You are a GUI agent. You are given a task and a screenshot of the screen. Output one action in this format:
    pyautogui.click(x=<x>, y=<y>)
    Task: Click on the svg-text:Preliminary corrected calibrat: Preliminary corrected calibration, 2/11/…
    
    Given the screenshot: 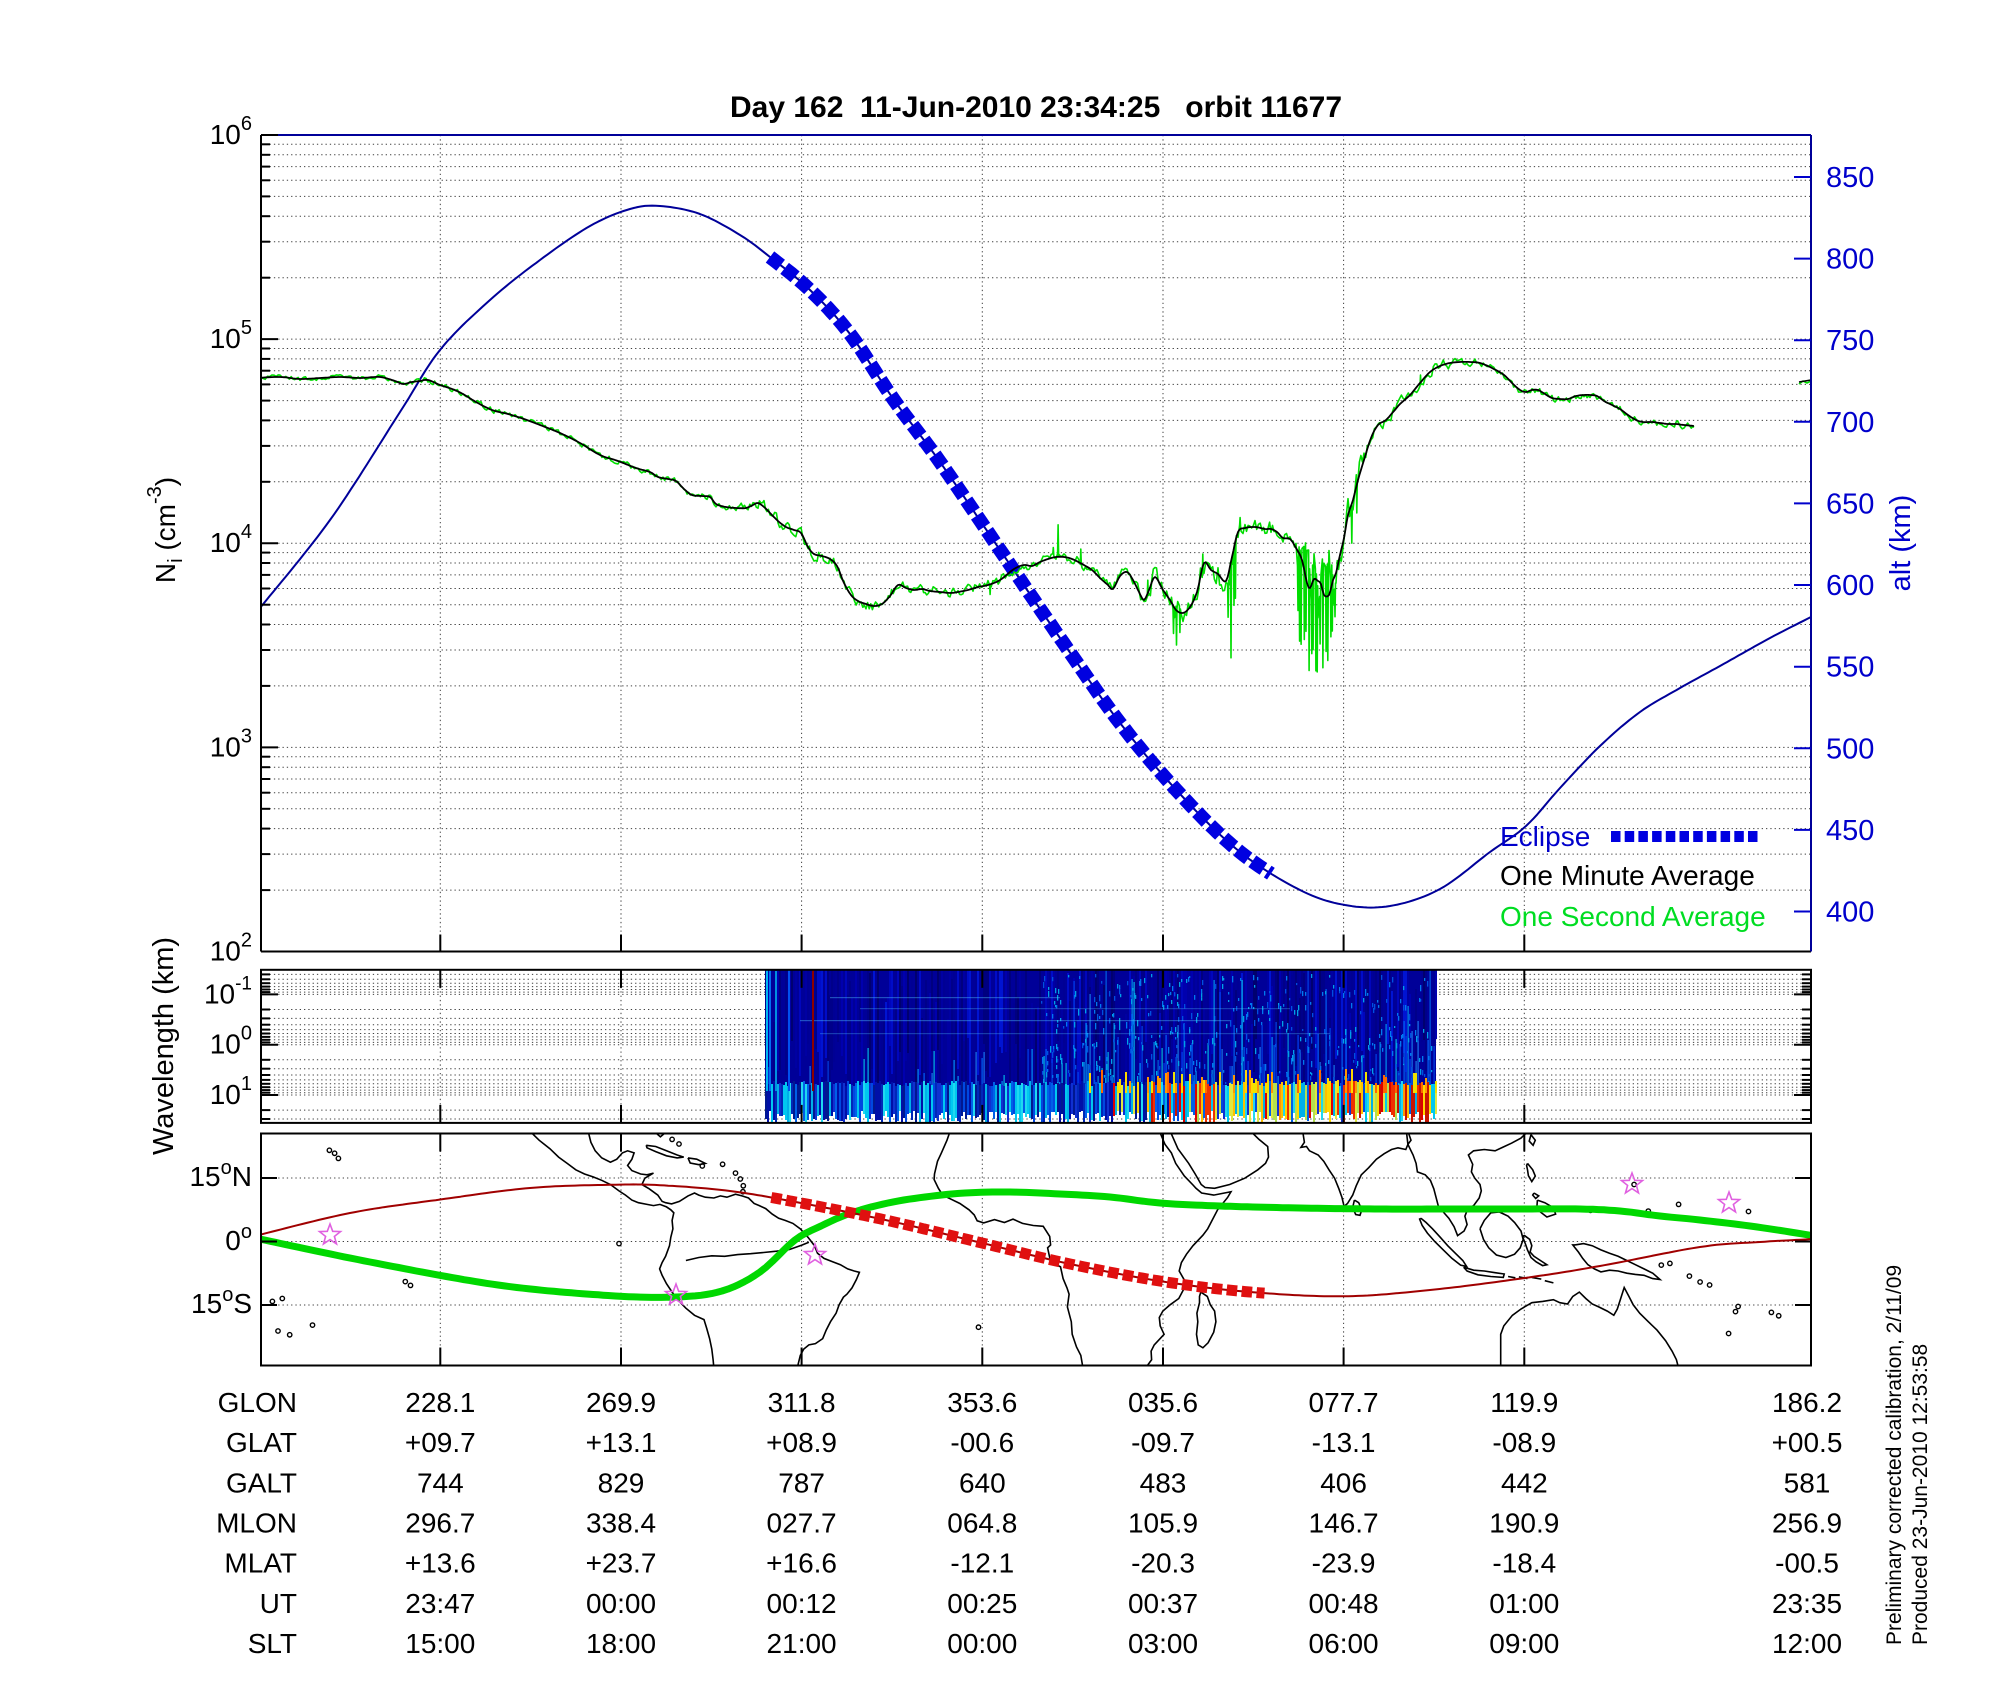 What is the action you would take?
    pyautogui.click(x=1894, y=1455)
    